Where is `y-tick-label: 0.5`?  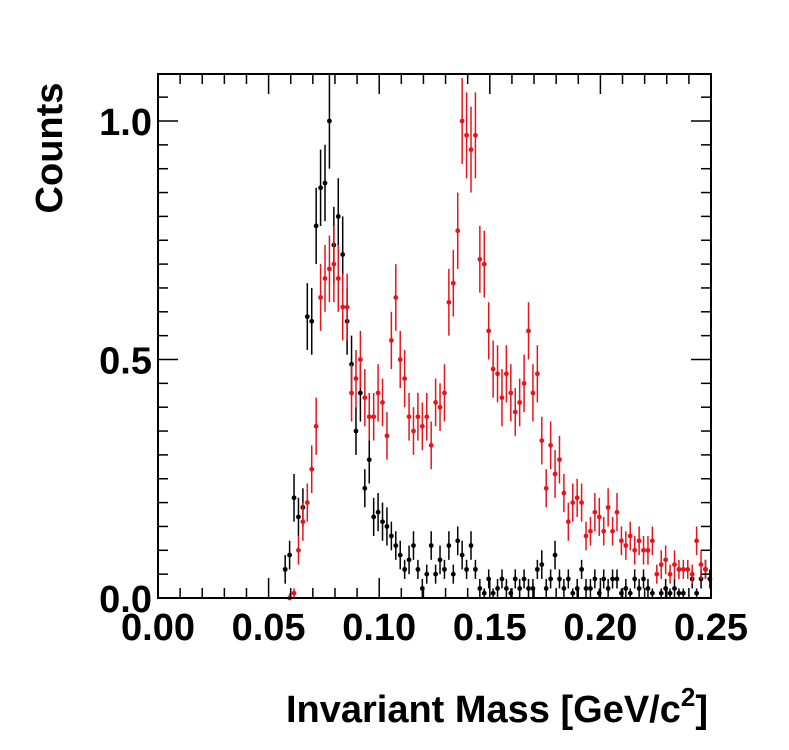
y-tick-label: 0.5 is located at coordinates (125, 362).